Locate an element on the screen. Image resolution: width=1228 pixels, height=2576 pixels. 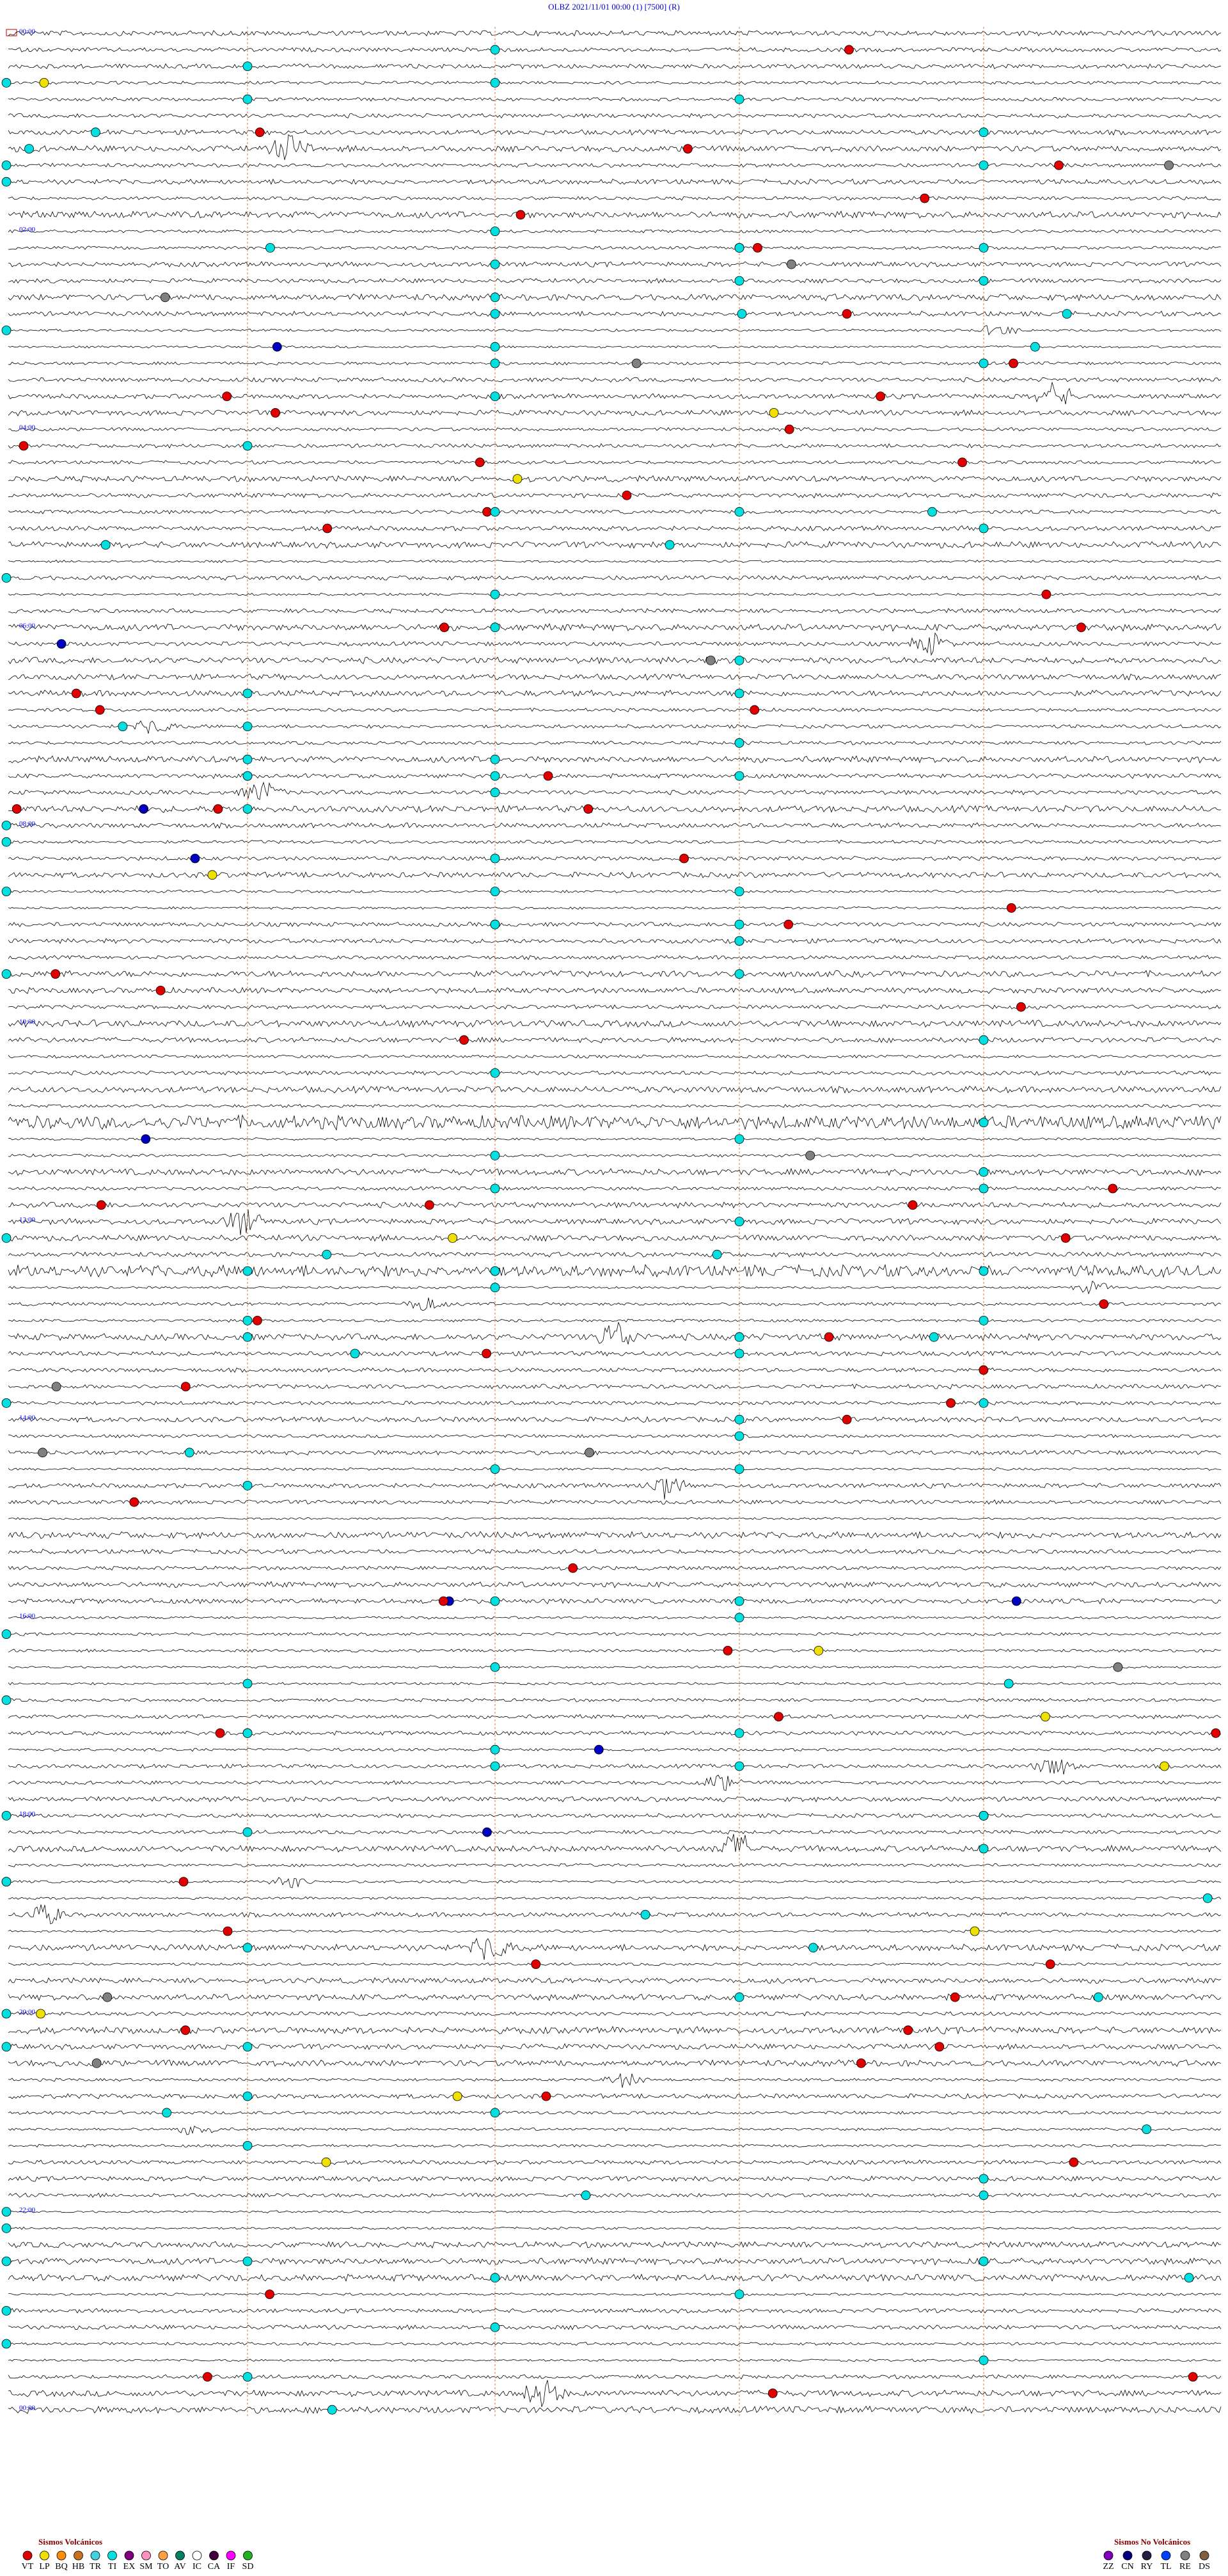
legend-title: Sismos No Volcánicos is located at coordinates (1152, 2542).